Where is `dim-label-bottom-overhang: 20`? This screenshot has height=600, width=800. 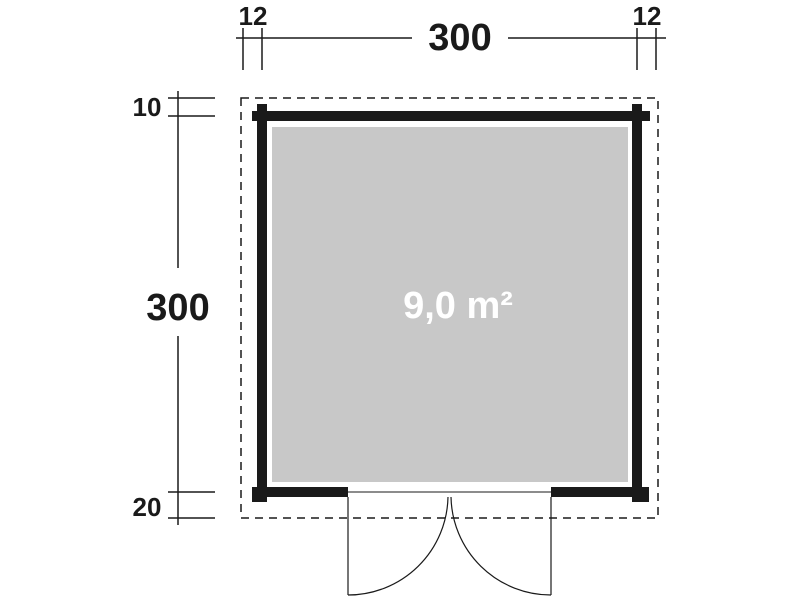
dim-label-bottom-overhang: 20 is located at coordinates (147, 507).